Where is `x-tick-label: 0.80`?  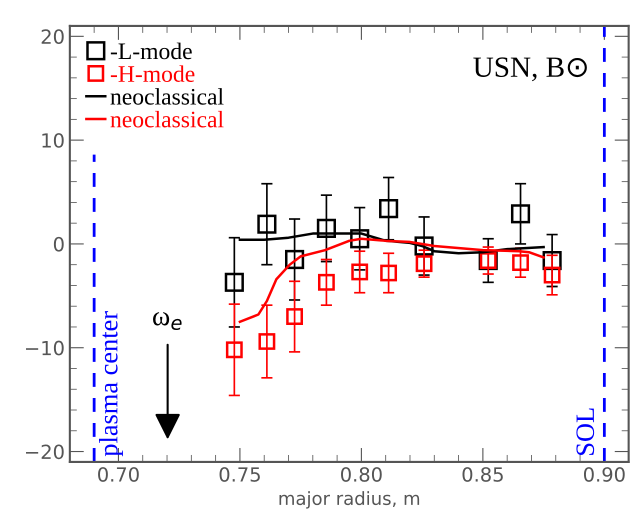 x-tick-label: 0.80 is located at coordinates (361, 474).